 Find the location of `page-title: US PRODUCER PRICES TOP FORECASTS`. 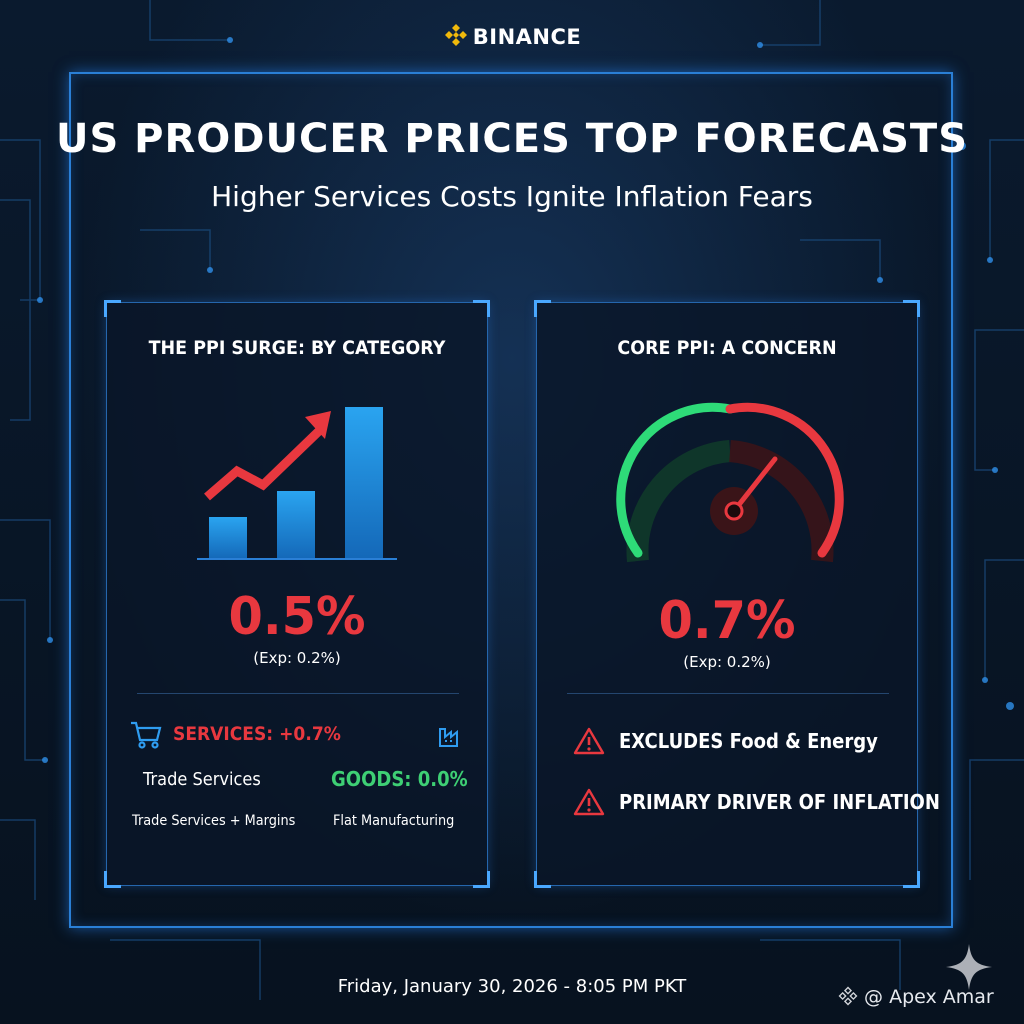

page-title: US PRODUCER PRICES TOP FORECASTS is located at coordinates (512, 139).